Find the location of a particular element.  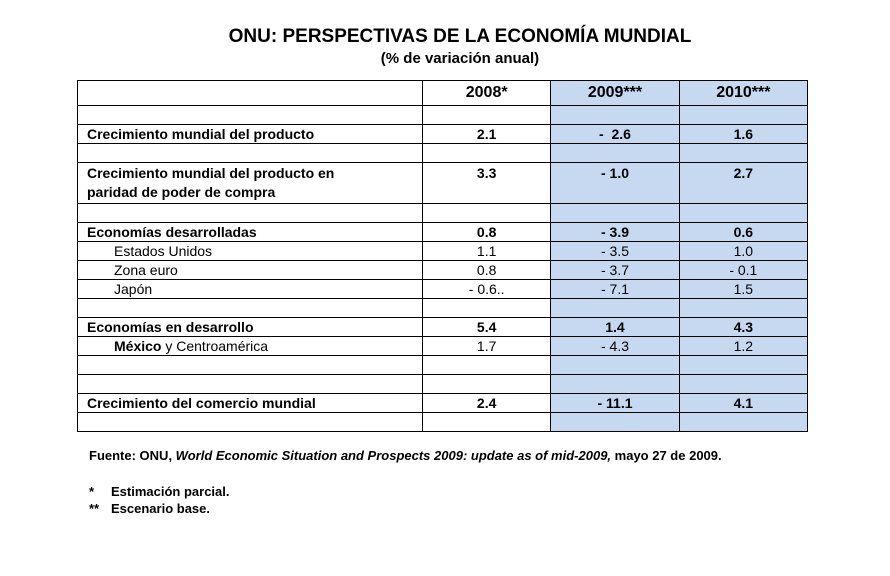

row-label: Japón is located at coordinates (250, 289).